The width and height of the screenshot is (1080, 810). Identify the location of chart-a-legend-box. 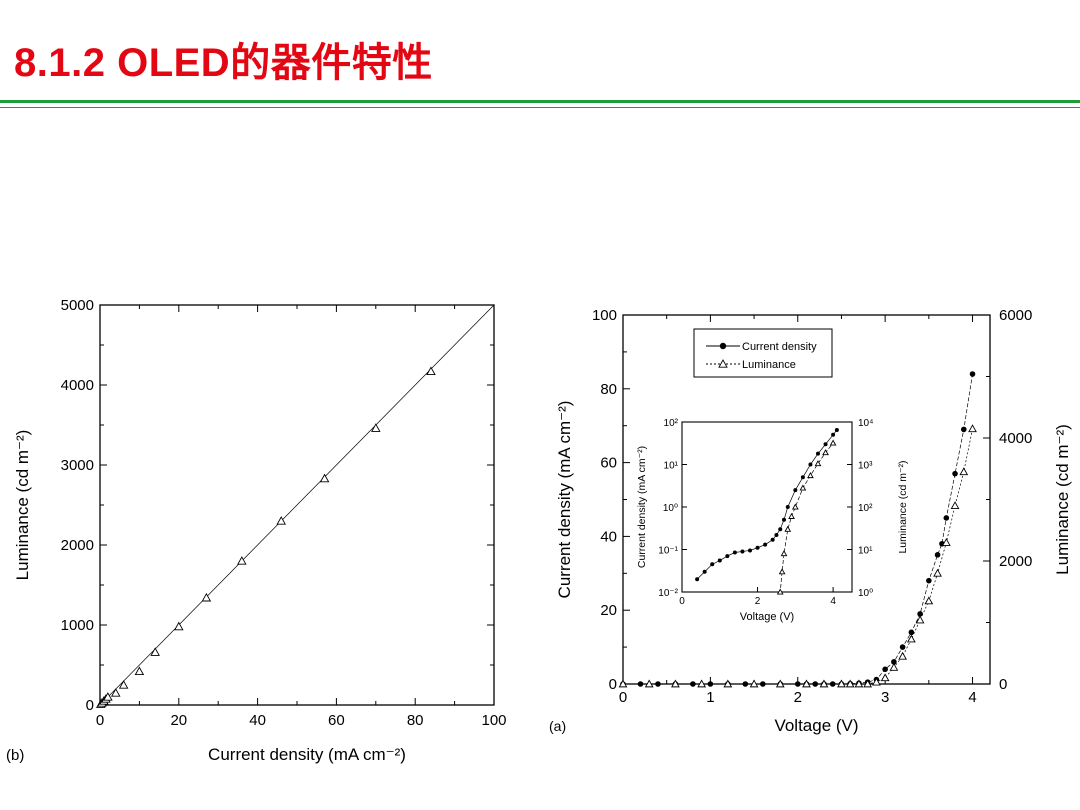
(763, 353).